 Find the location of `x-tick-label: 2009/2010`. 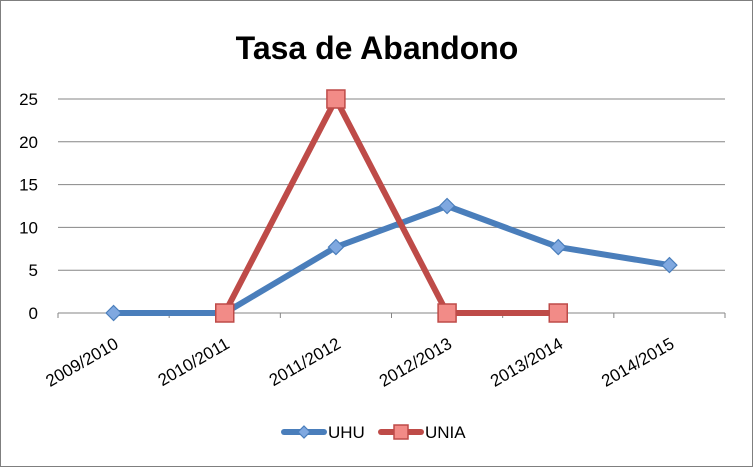

x-tick-label: 2009/2010 is located at coordinates (81, 362).